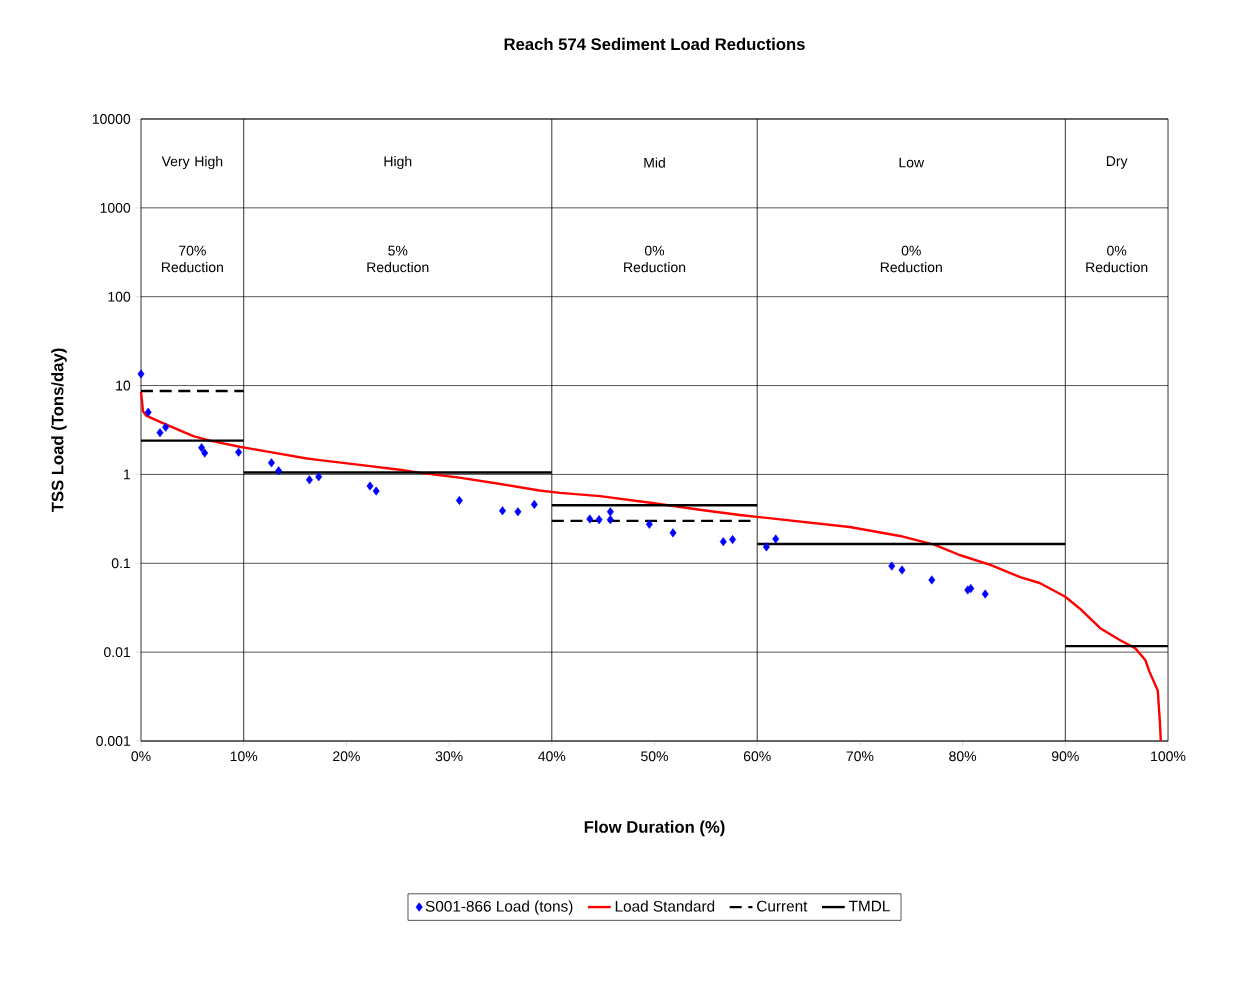 Image resolution: width=1241 pixels, height=981 pixels. Describe the element at coordinates (192, 259) in the screenshot. I see `annotation: 70% Reduction` at that location.